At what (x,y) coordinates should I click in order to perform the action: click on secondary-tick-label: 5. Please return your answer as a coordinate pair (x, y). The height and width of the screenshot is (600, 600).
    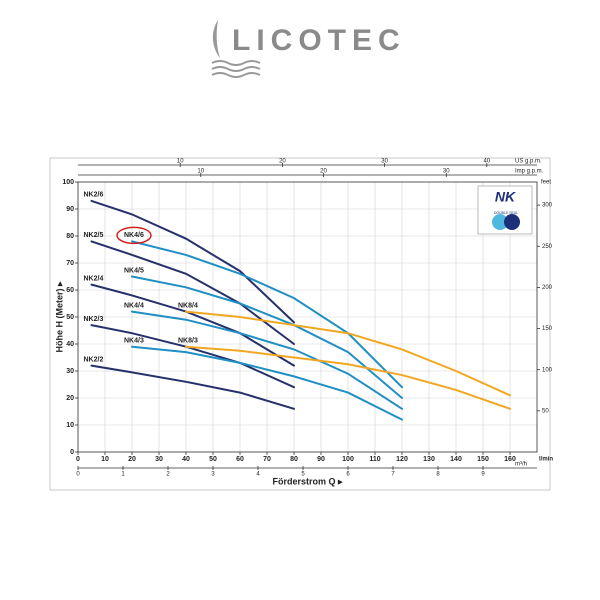
    Looking at the image, I should click on (303, 475).